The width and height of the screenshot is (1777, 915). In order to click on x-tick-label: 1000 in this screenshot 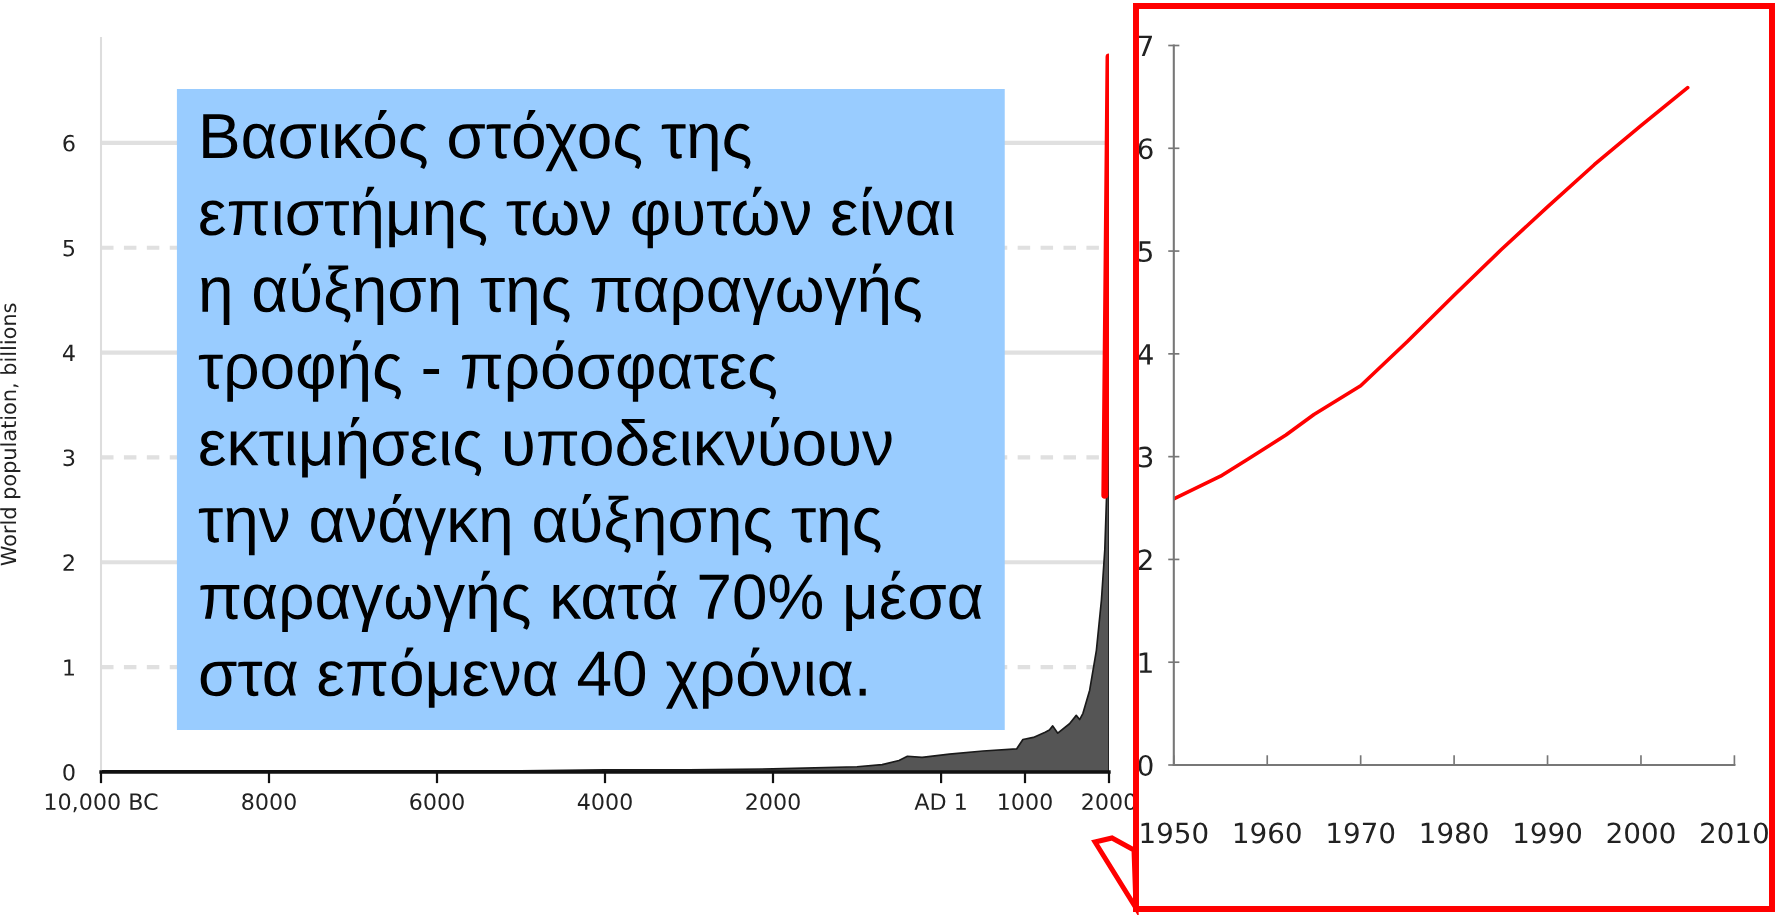, I will do `click(1025, 802)`.